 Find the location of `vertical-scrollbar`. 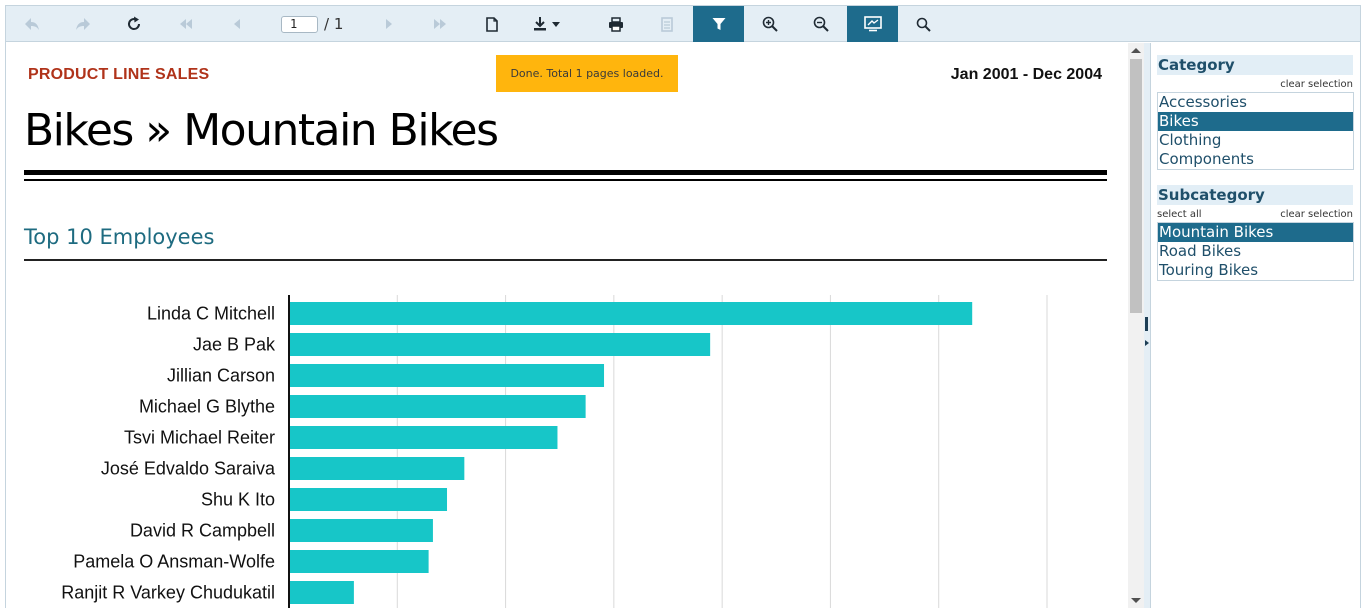

vertical-scrollbar is located at coordinates (1136, 325).